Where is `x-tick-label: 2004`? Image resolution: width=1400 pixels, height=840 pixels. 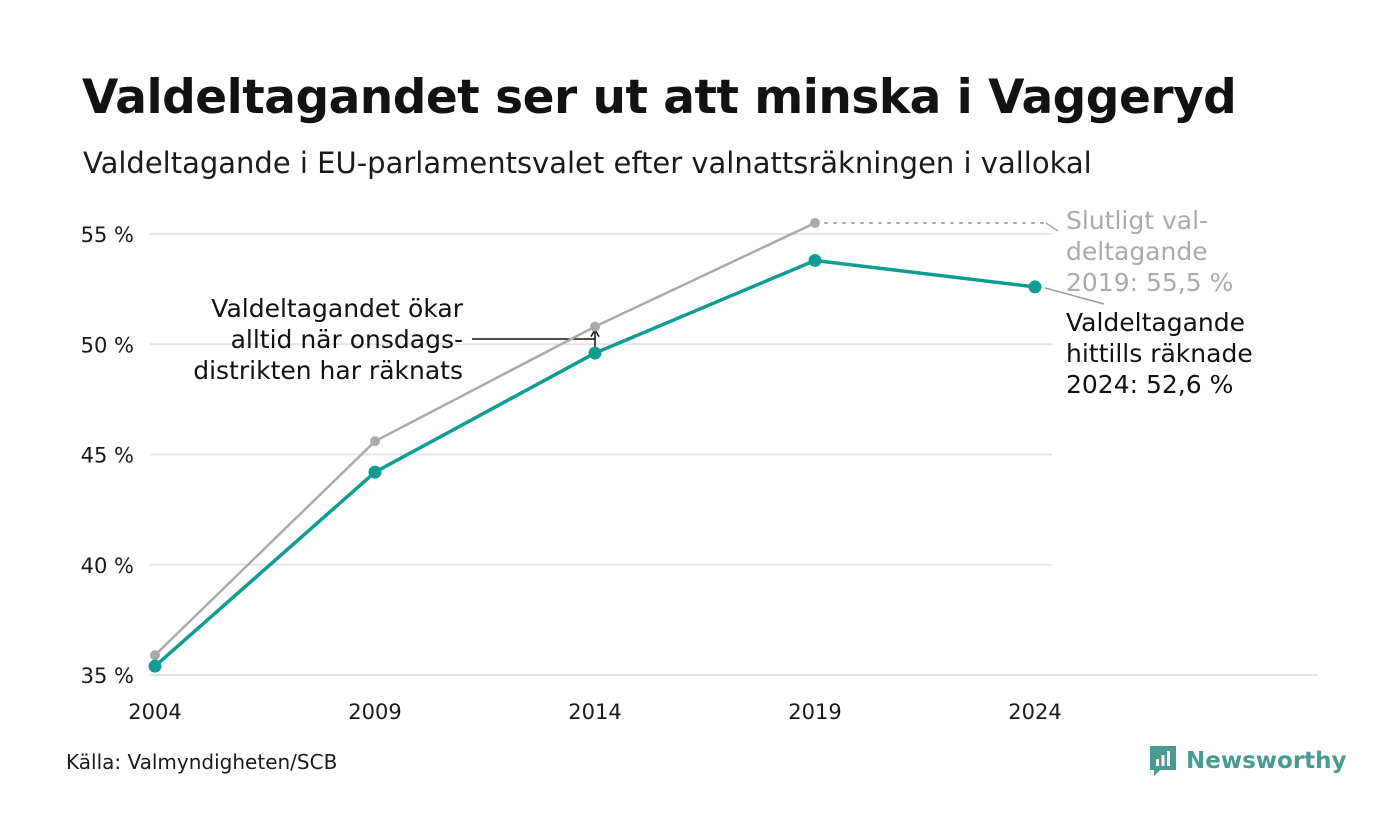 x-tick-label: 2004 is located at coordinates (154, 712).